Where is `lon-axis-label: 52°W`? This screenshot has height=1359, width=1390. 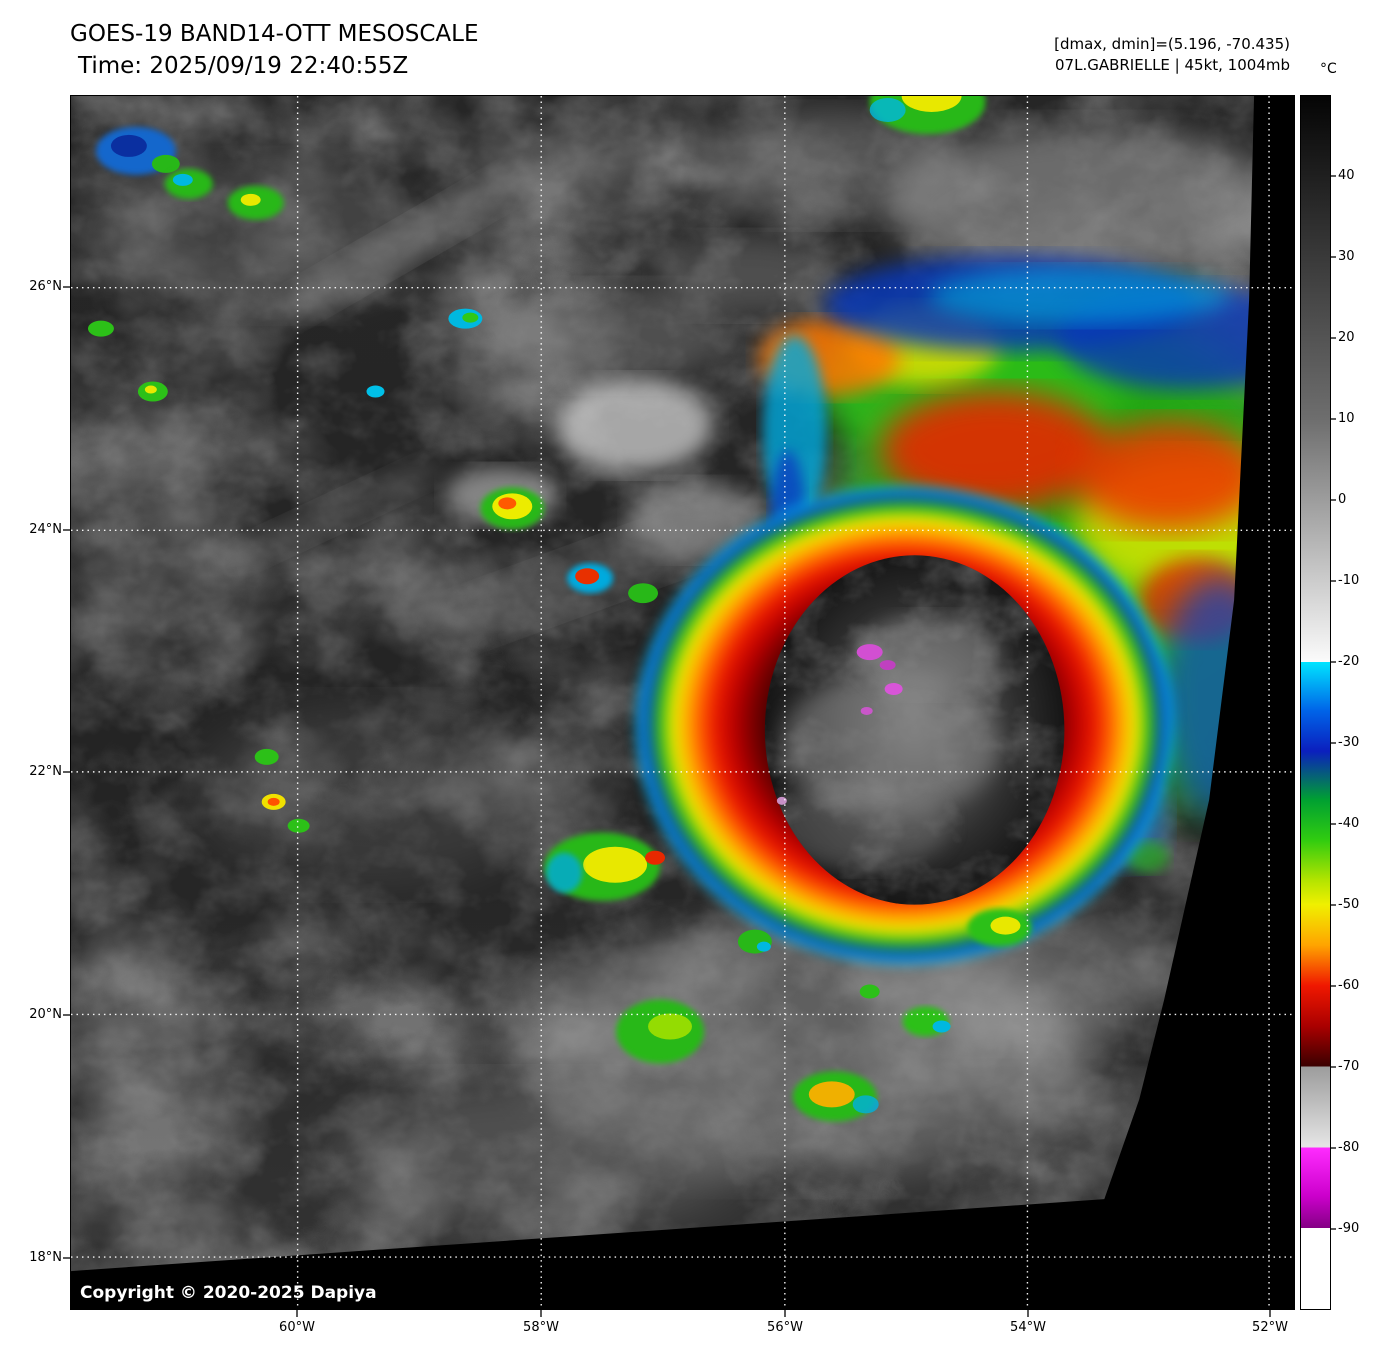 lon-axis-label: 52°W is located at coordinates (1270, 1327).